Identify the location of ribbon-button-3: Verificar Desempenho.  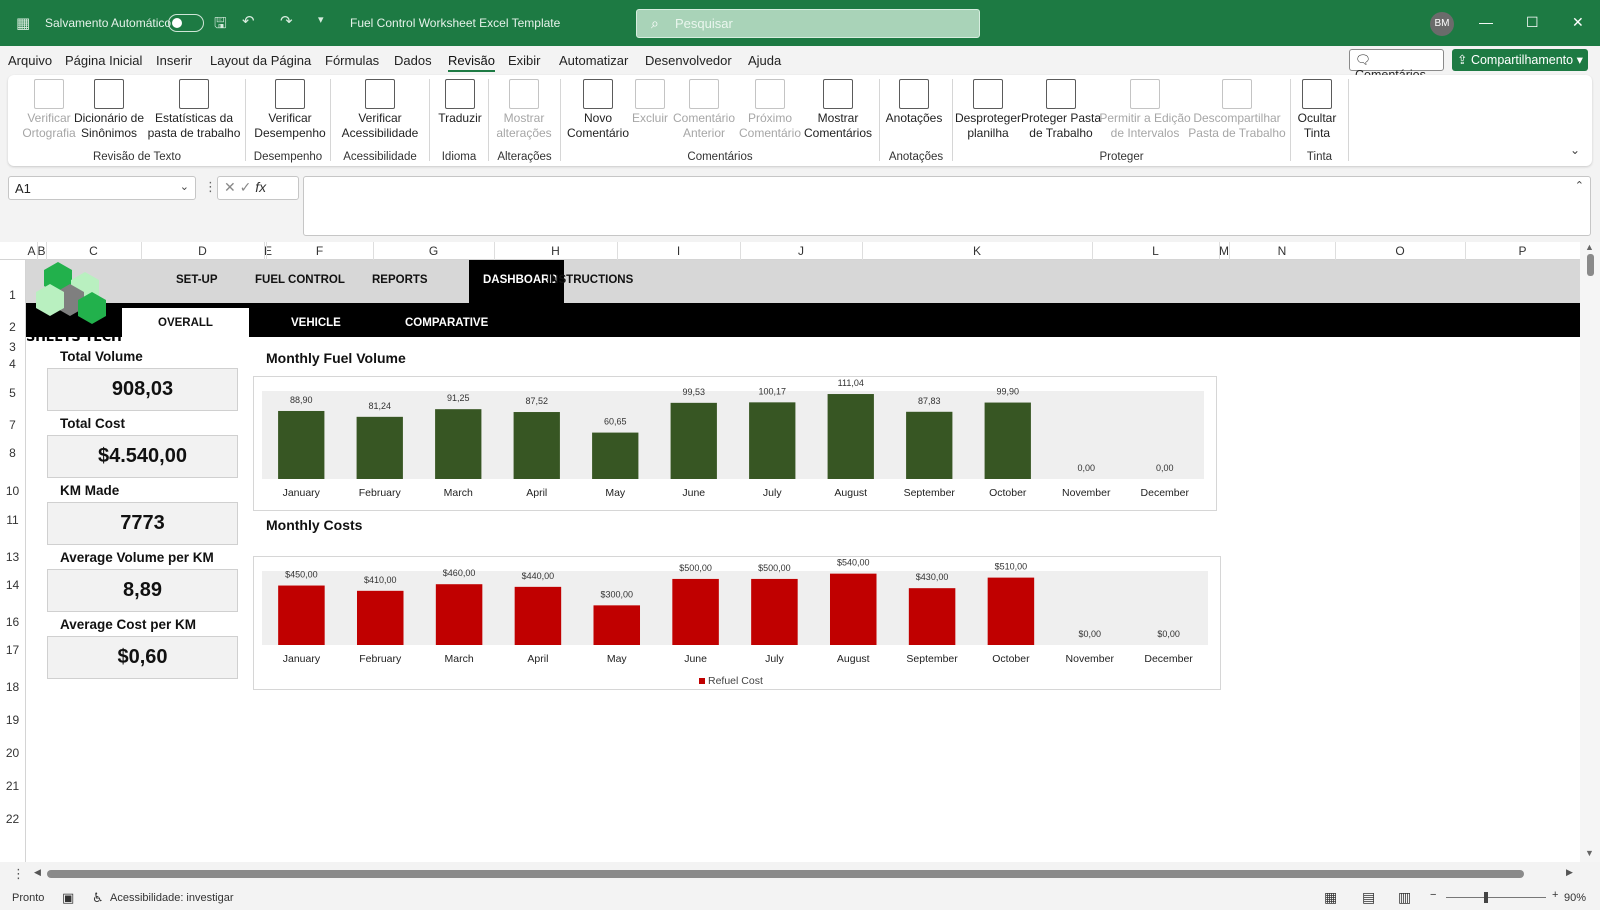
(290, 110).